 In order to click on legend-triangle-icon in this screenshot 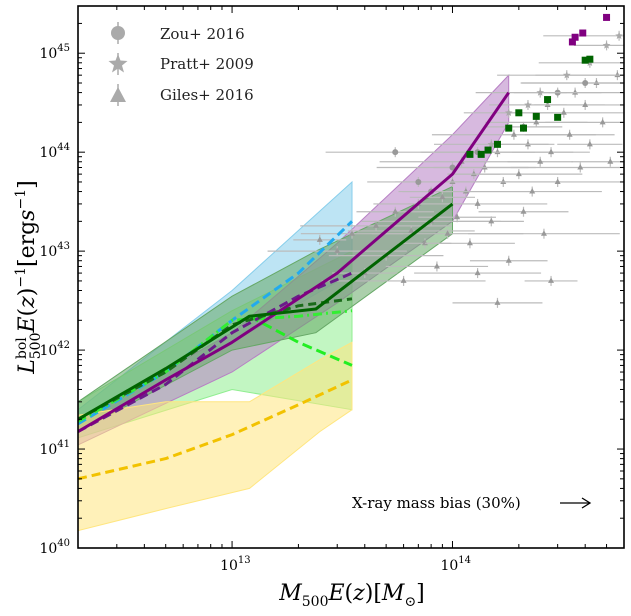, I will do `click(118, 95)`.